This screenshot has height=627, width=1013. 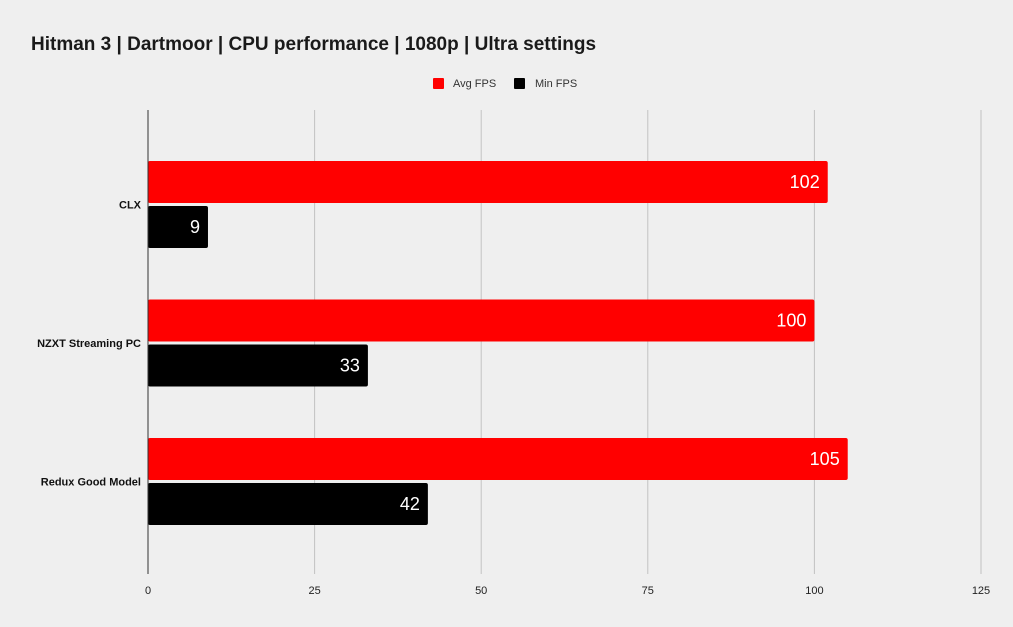 I want to click on data-label-nzxt-streaming-pc-avg-fps: 100, so click(x=791, y=321).